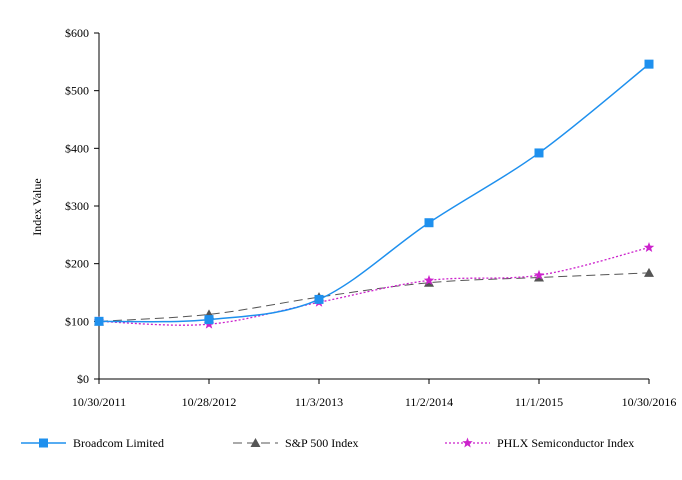 This screenshot has height=480, width=682. What do you see at coordinates (319, 402) in the screenshot?
I see `x-tick-label: 11/3/2013` at bounding box center [319, 402].